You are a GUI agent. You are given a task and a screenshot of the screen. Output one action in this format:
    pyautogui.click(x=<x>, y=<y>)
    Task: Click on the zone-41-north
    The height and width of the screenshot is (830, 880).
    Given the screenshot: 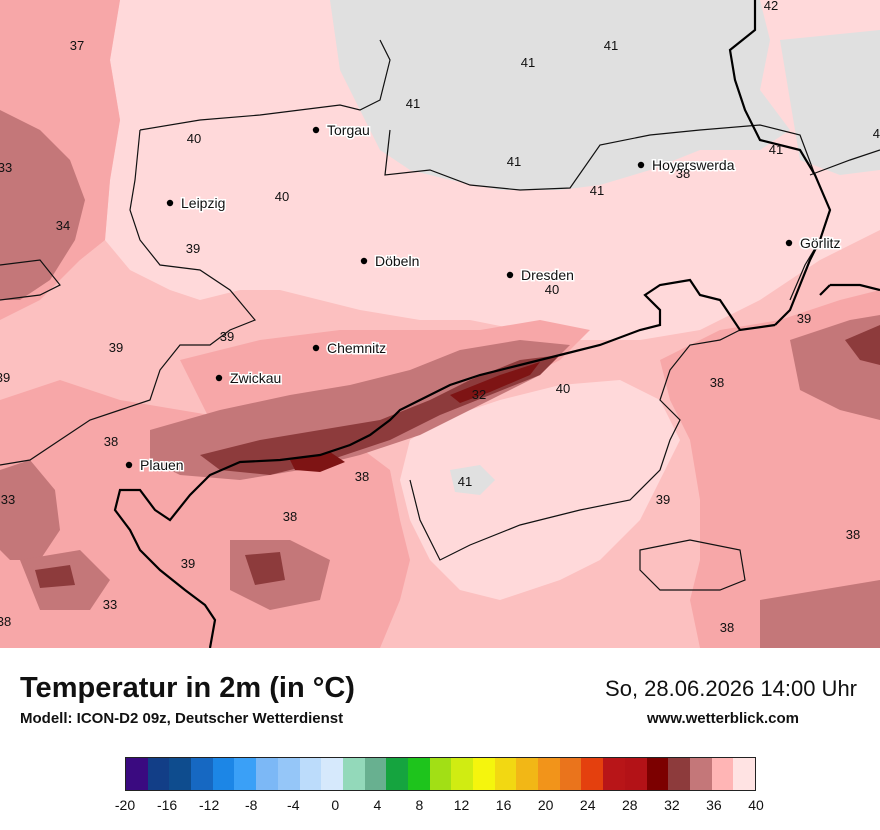 What is the action you would take?
    pyautogui.click(x=560, y=95)
    